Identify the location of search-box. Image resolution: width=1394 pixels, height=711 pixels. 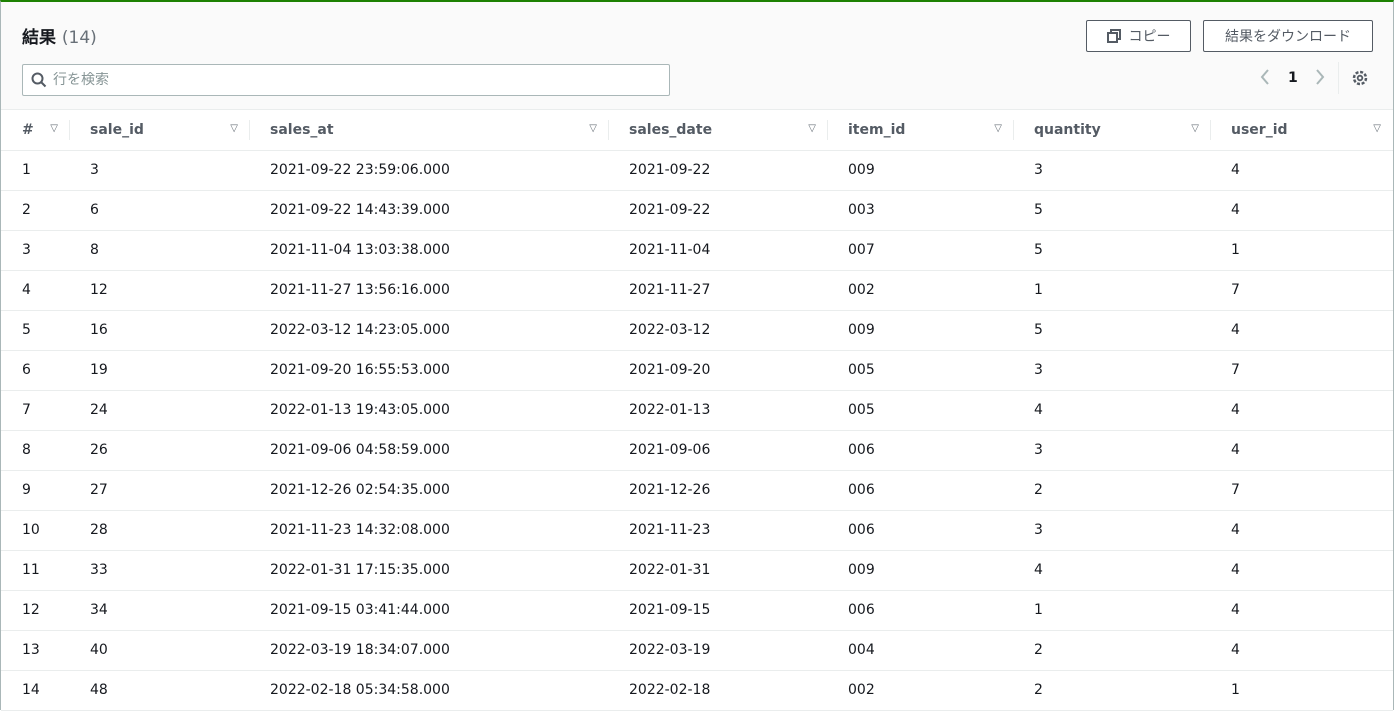
(346, 80).